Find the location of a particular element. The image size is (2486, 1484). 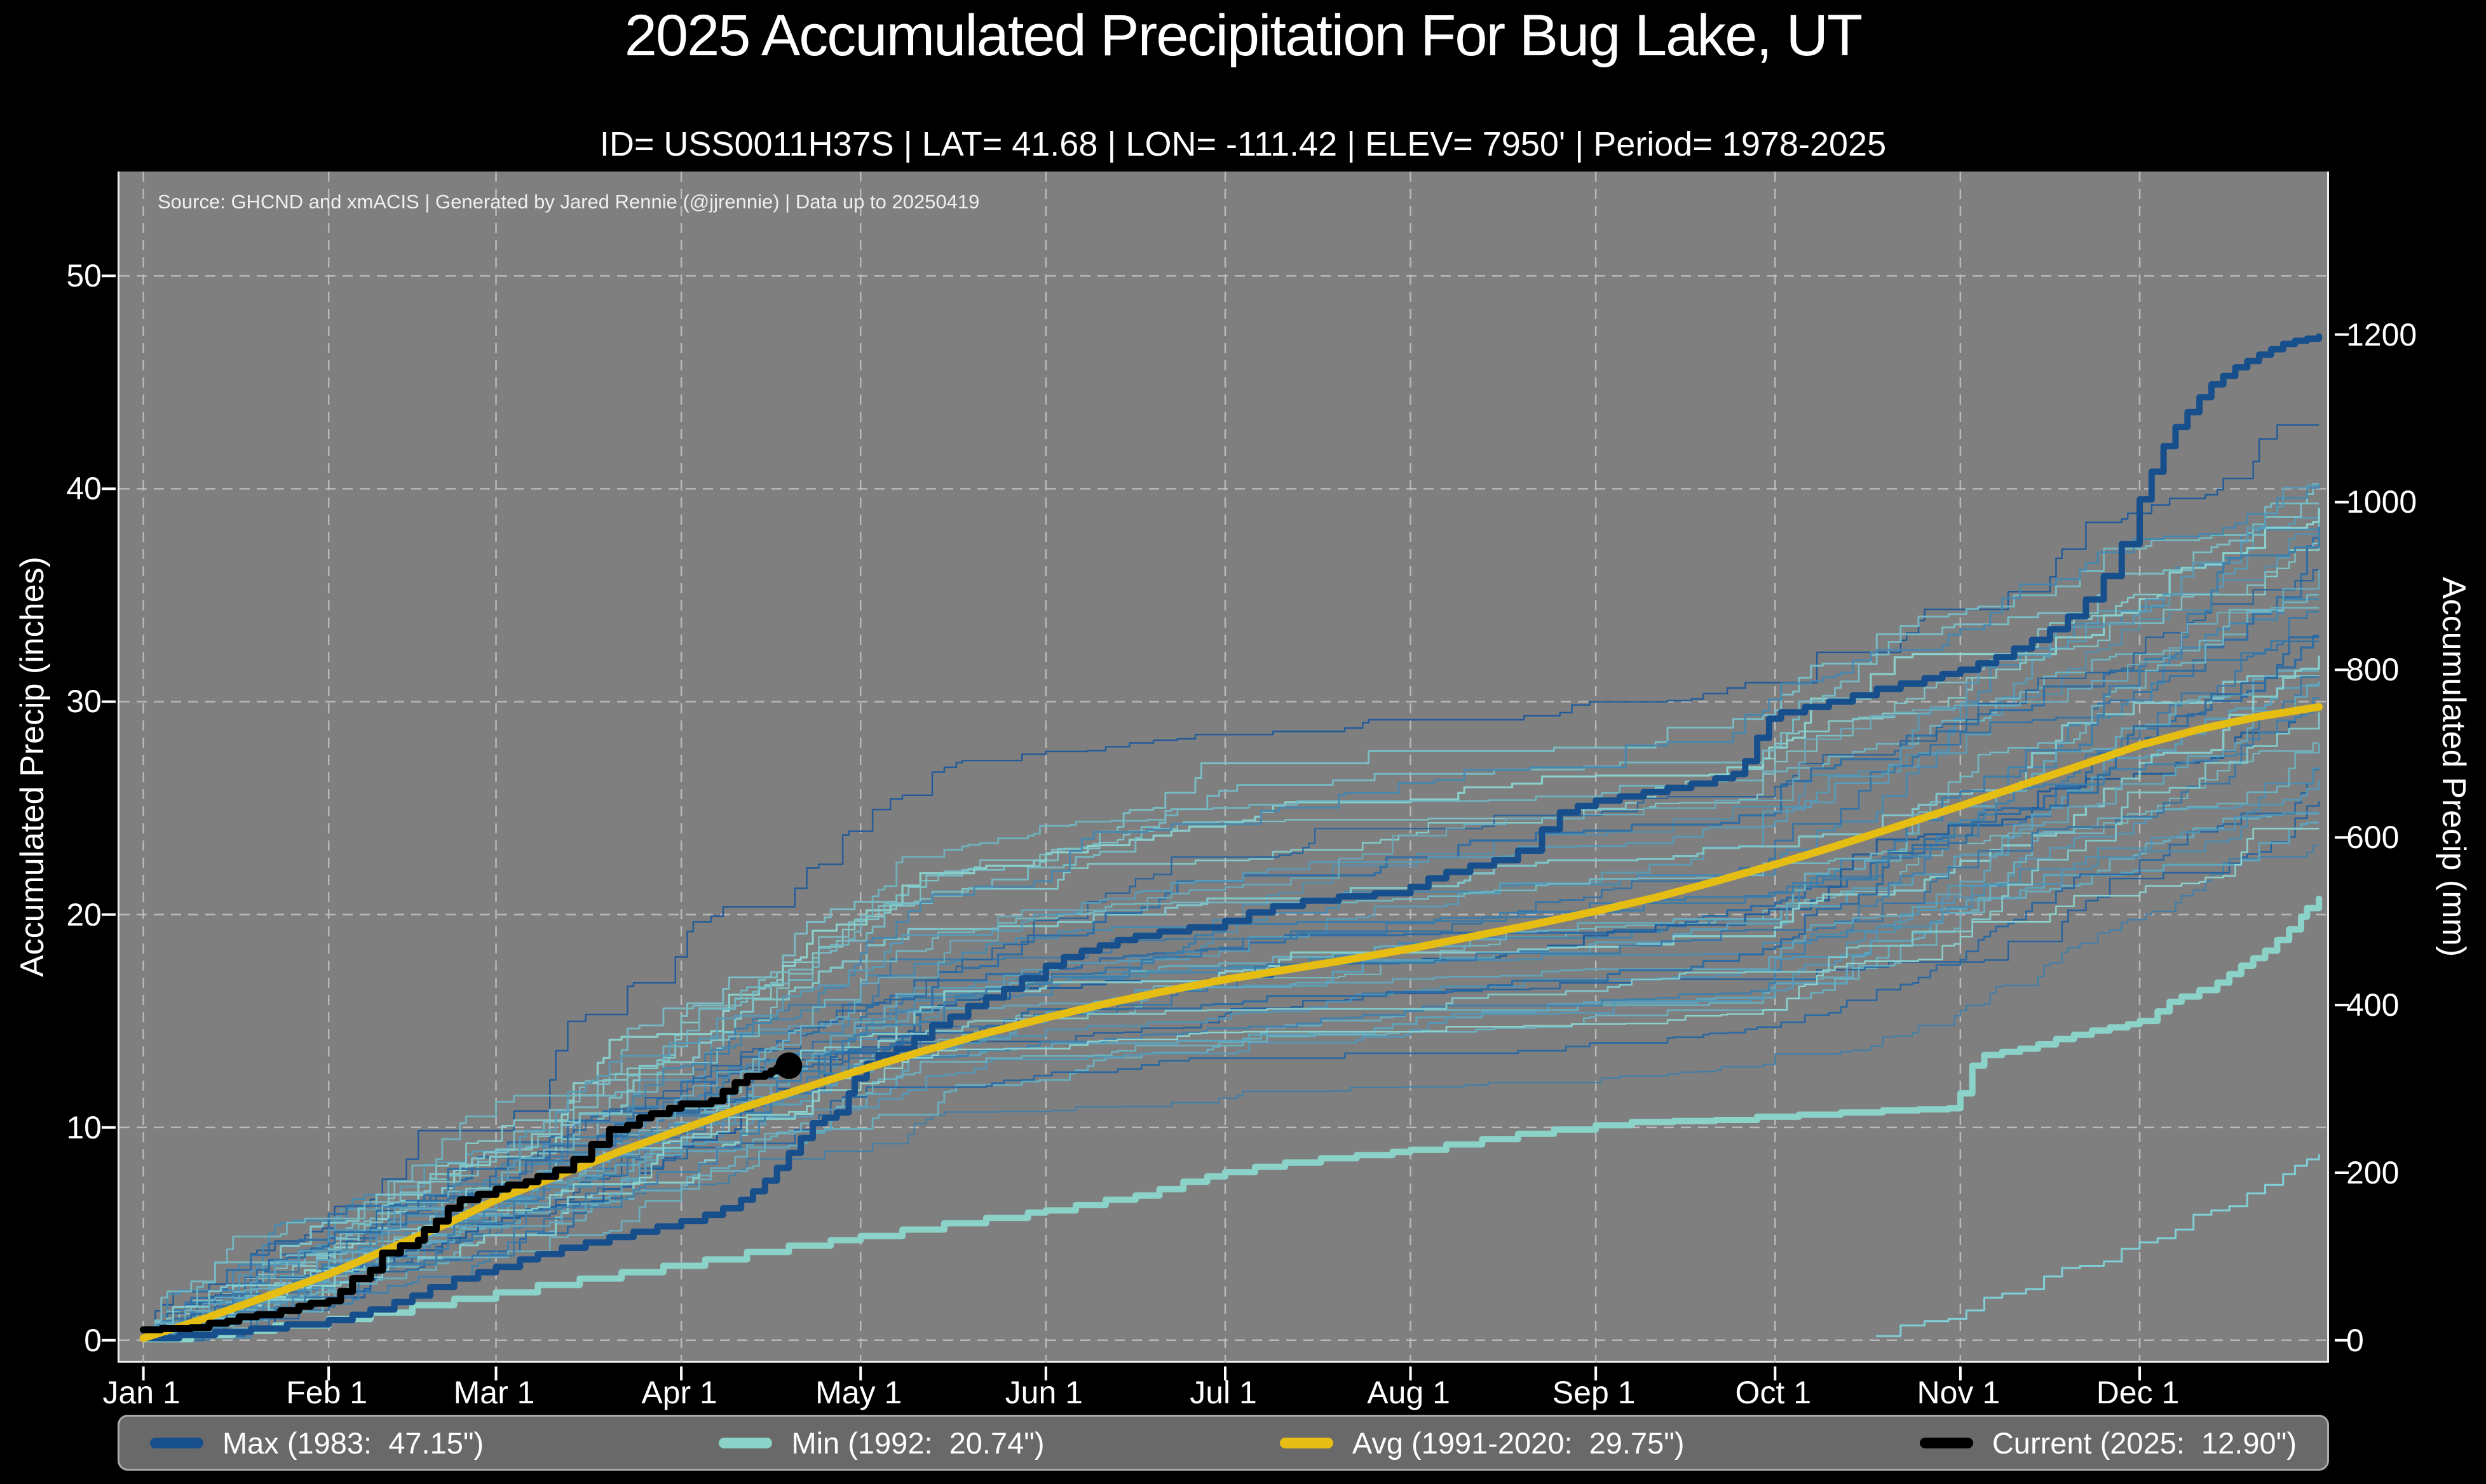

min-line-swatch is located at coordinates (746, 1442).